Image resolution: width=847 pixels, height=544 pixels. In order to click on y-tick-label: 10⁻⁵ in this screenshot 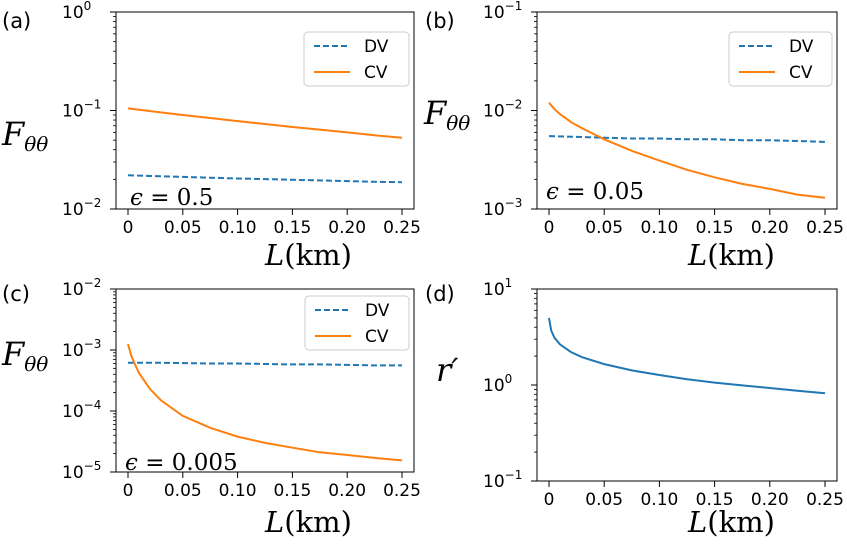, I will do `click(81, 471)`.